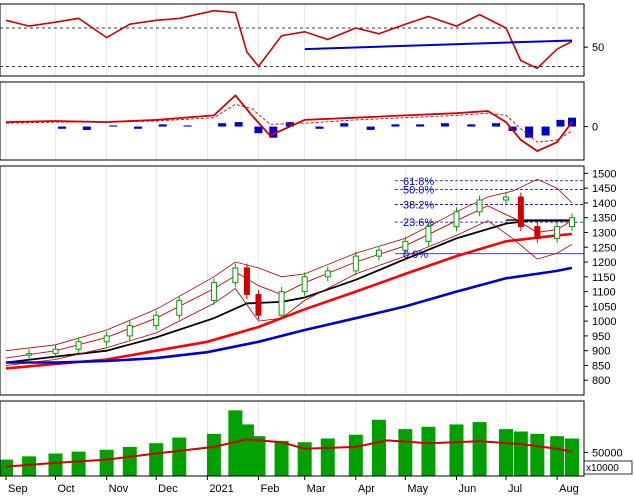 The image size is (635, 500). What do you see at coordinates (438, 45) in the screenshot?
I see `rsi-trend-line` at bounding box center [438, 45].